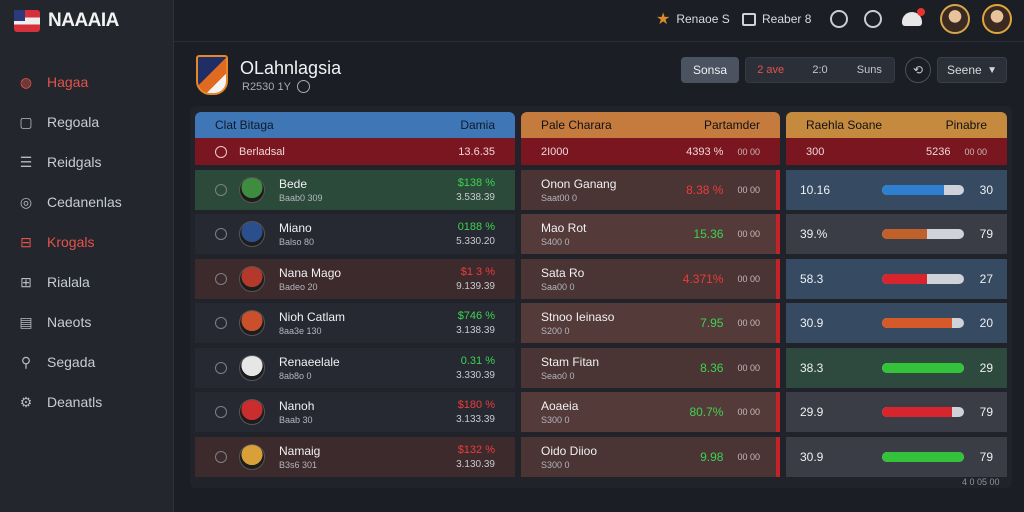  What do you see at coordinates (560, 406) in the screenshot?
I see `change-name: Aoaeia` at bounding box center [560, 406].